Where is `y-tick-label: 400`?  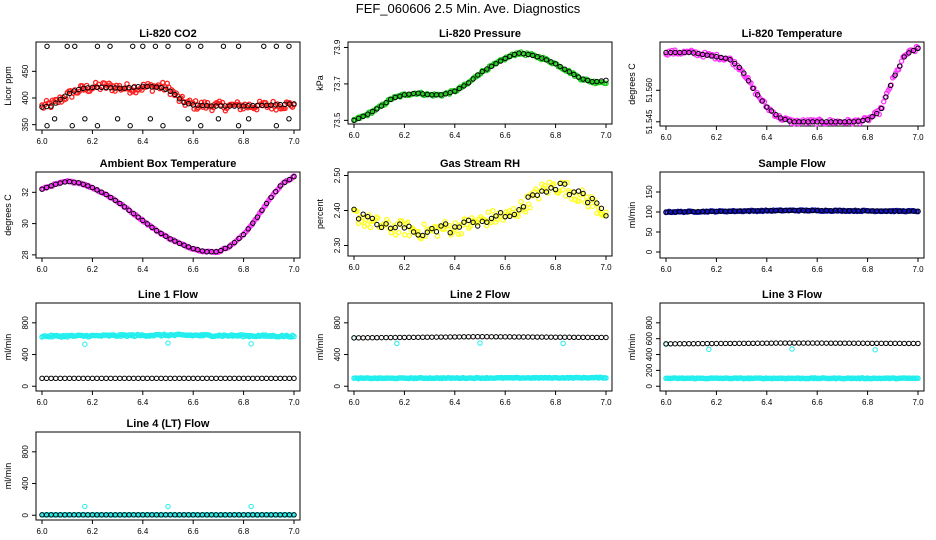
y-tick-label: 400 is located at coordinates (25, 98).